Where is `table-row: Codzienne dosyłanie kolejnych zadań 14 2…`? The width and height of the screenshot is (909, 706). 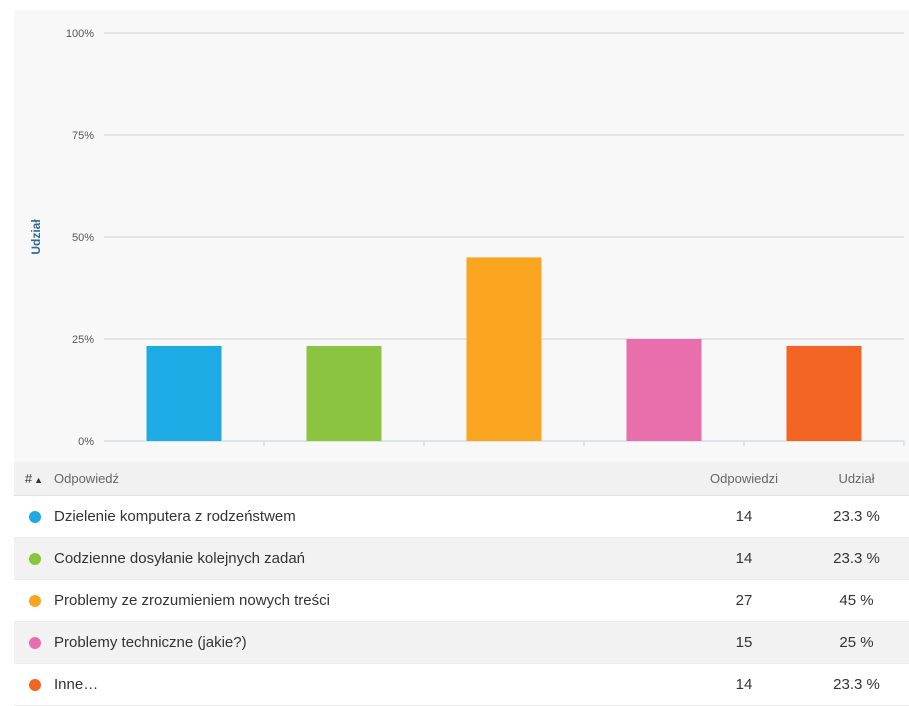 table-row: Codzienne dosyłanie kolejnych zadań 14 2… is located at coordinates (461, 558).